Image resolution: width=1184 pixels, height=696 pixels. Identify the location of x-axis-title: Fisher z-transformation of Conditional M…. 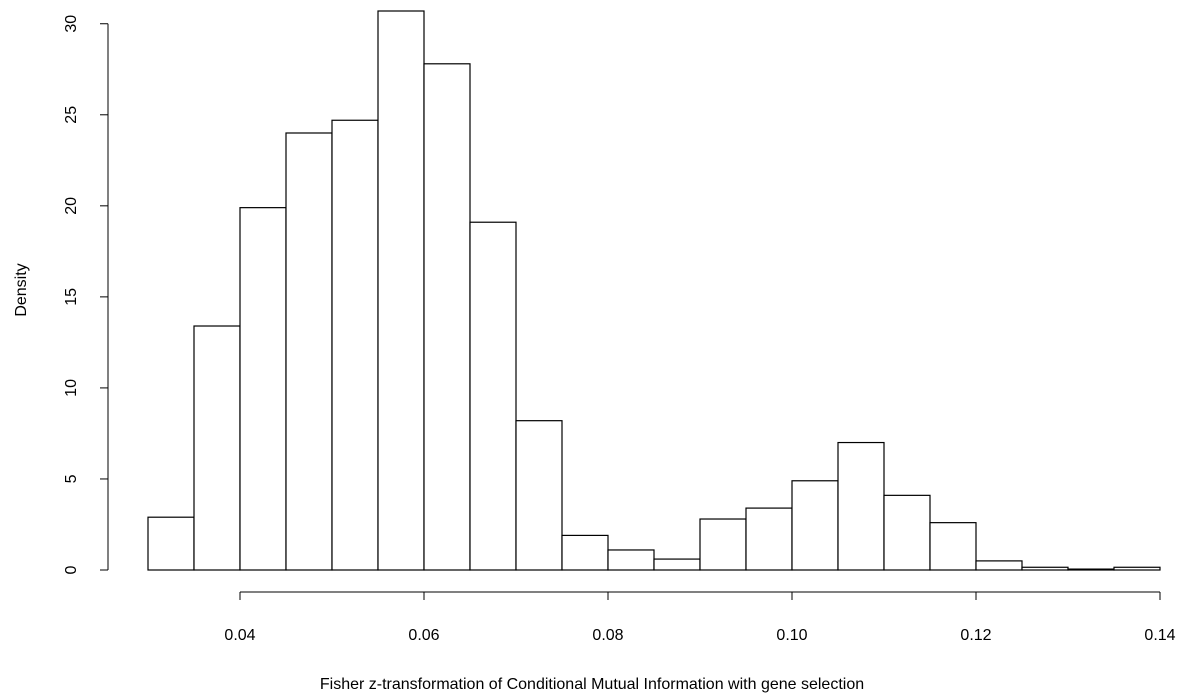
(592, 684).